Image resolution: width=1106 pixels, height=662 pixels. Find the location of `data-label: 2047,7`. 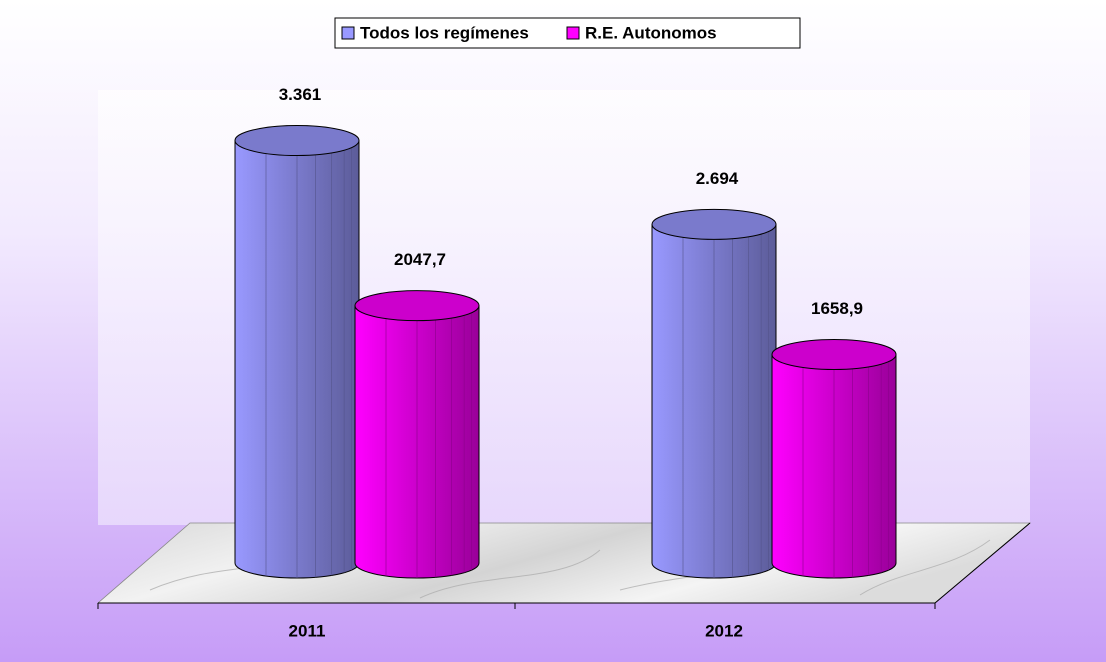

data-label: 2047,7 is located at coordinates (420, 259).